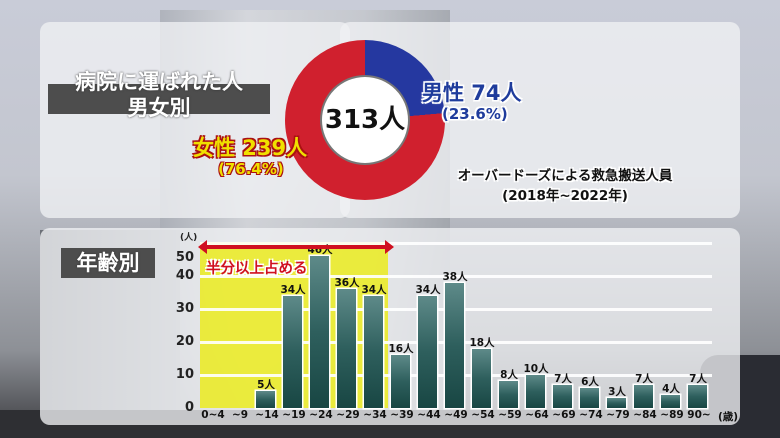 Image resolution: width=780 pixels, height=438 pixels. Describe the element at coordinates (565, 186) in the screenshot. I see `chart-caption: オーバードーズによる救急搬送人員 (2018年~2022年)` at that location.